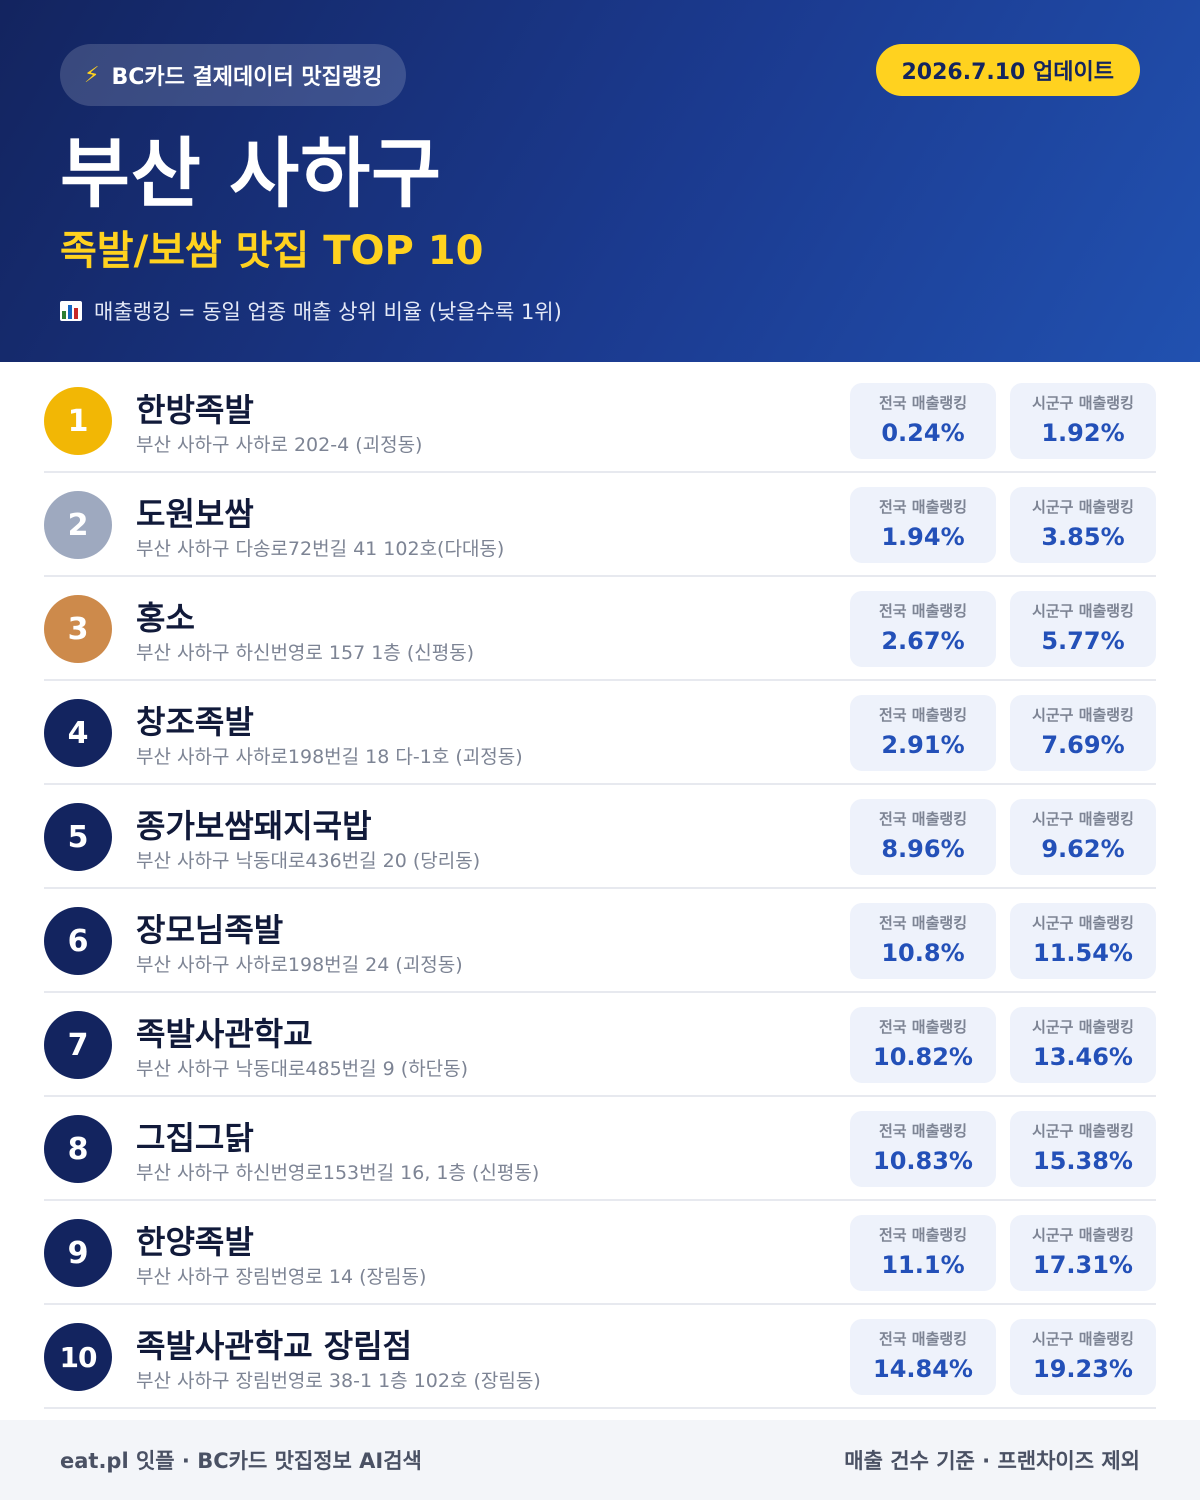 This screenshot has width=1200, height=1500. I want to click on update-date-badge: 2026.7.10 업데이트, so click(1007, 70).